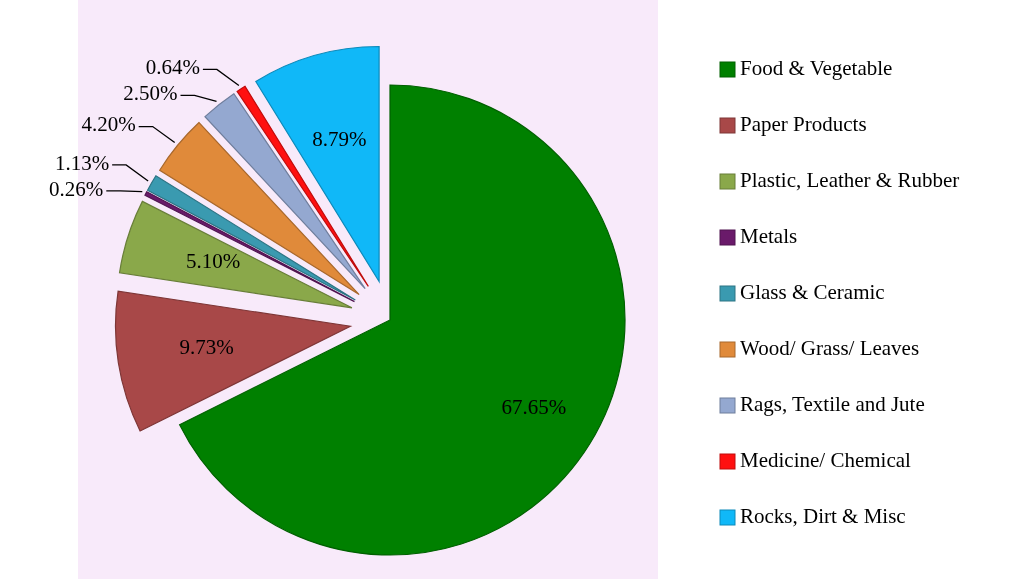  What do you see at coordinates (803, 123) in the screenshot?
I see `legend-label: Paper Products` at bounding box center [803, 123].